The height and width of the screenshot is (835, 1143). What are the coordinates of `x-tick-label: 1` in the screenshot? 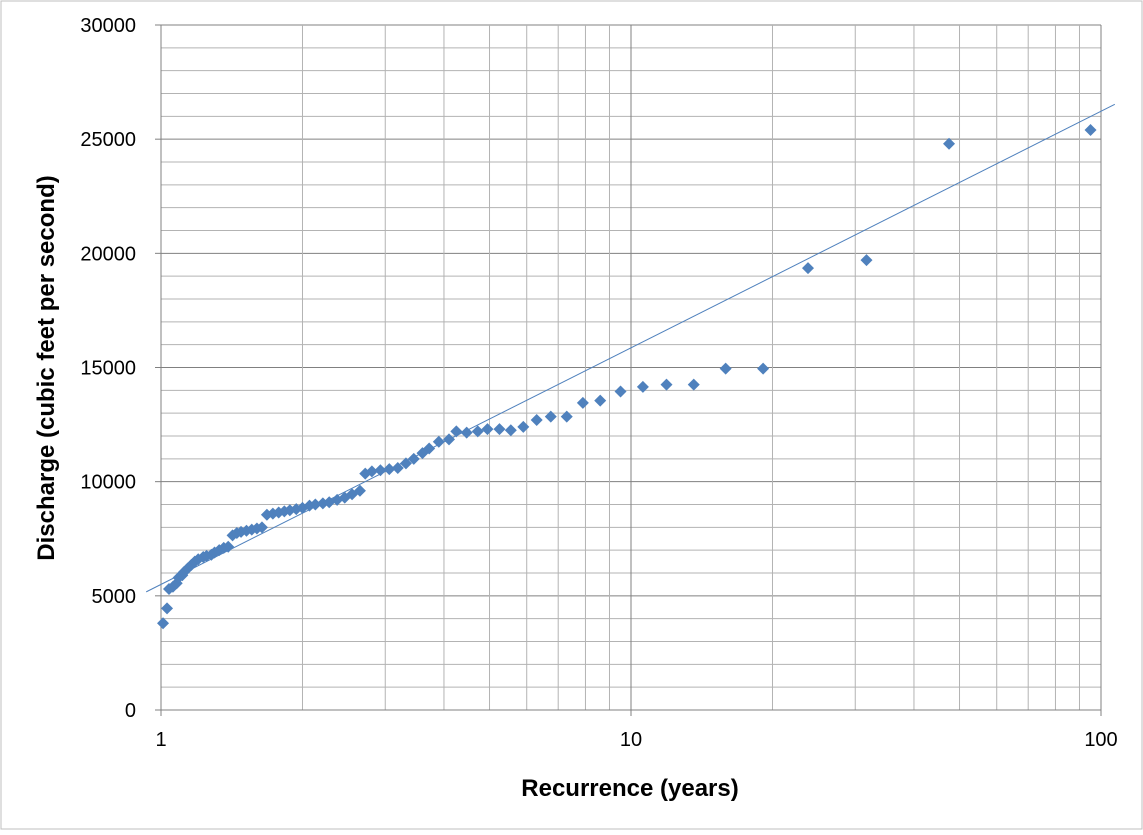 It's located at (160, 740).